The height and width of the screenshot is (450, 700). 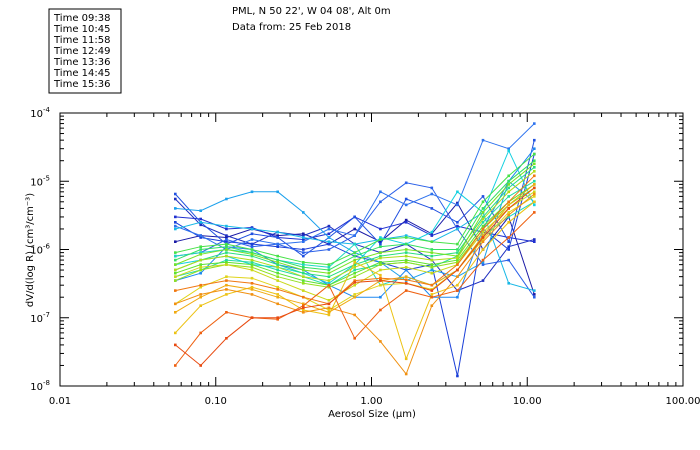 What do you see at coordinates (40, 113) in the screenshot?
I see `y-tick-label: 10⁻⁴` at bounding box center [40, 113].